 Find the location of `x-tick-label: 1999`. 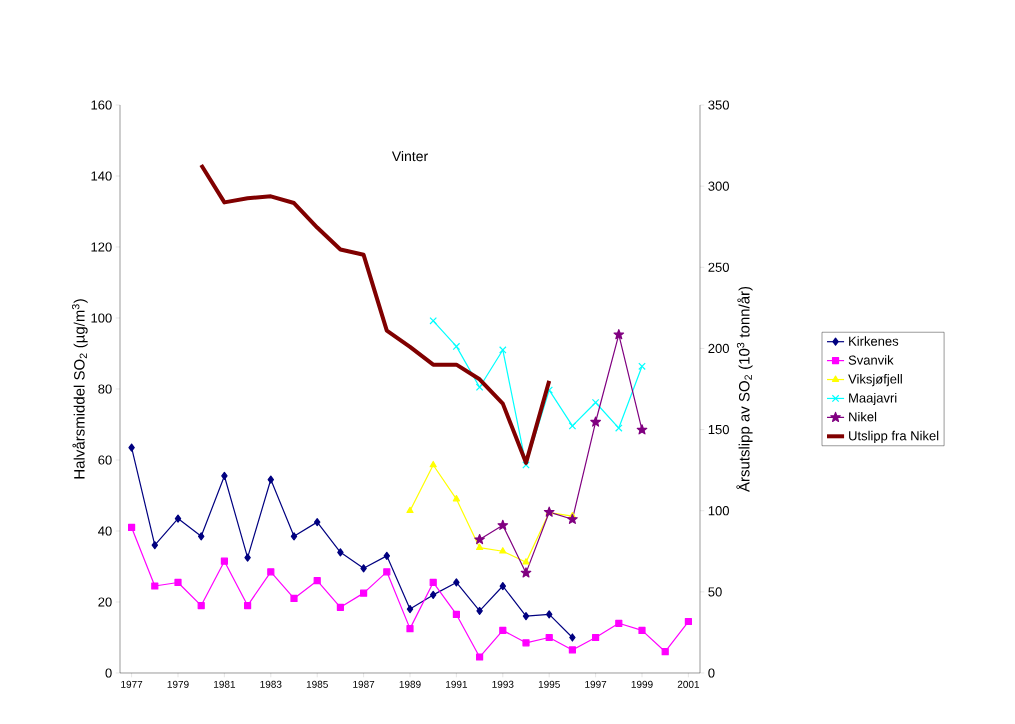

x-tick-label: 1999 is located at coordinates (642, 684).